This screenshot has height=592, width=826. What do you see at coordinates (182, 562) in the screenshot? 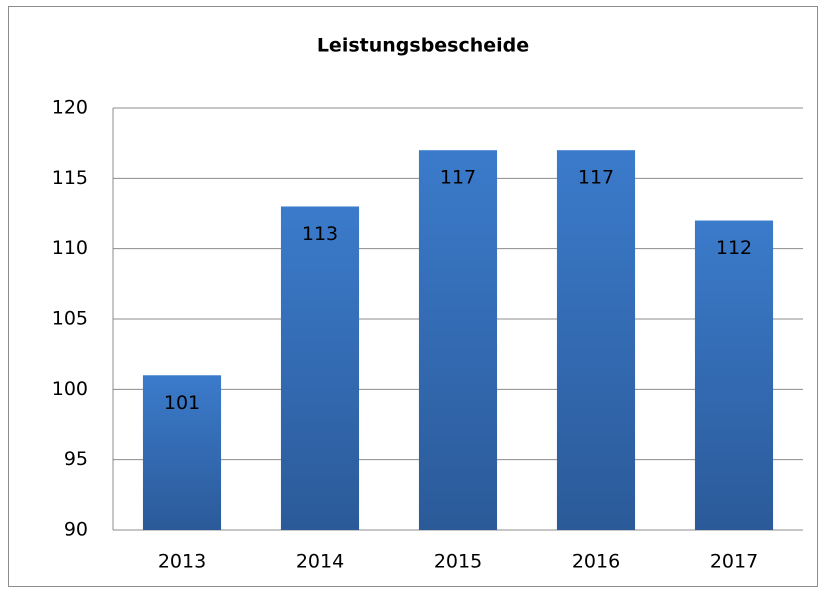
I see `x-tick-label: 2013` at bounding box center [182, 562].